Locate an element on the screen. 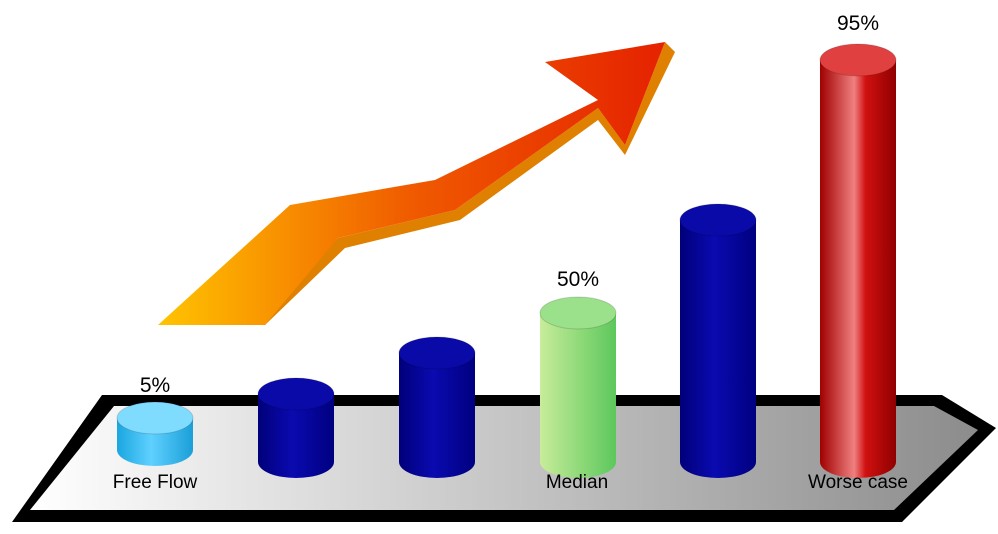 Image resolution: width=998 pixels, height=534 pixels. label-mid: 50% is located at coordinates (578, 279).